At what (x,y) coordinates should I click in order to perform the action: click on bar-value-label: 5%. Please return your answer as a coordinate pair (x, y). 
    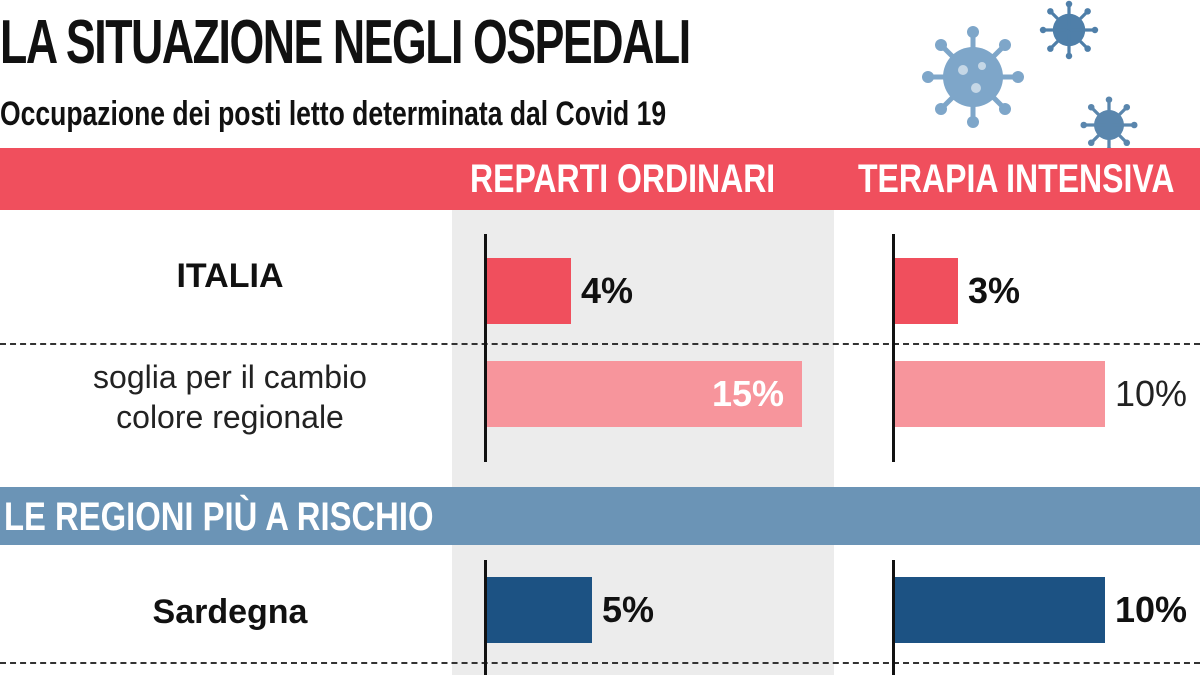
    Looking at the image, I should click on (628, 609).